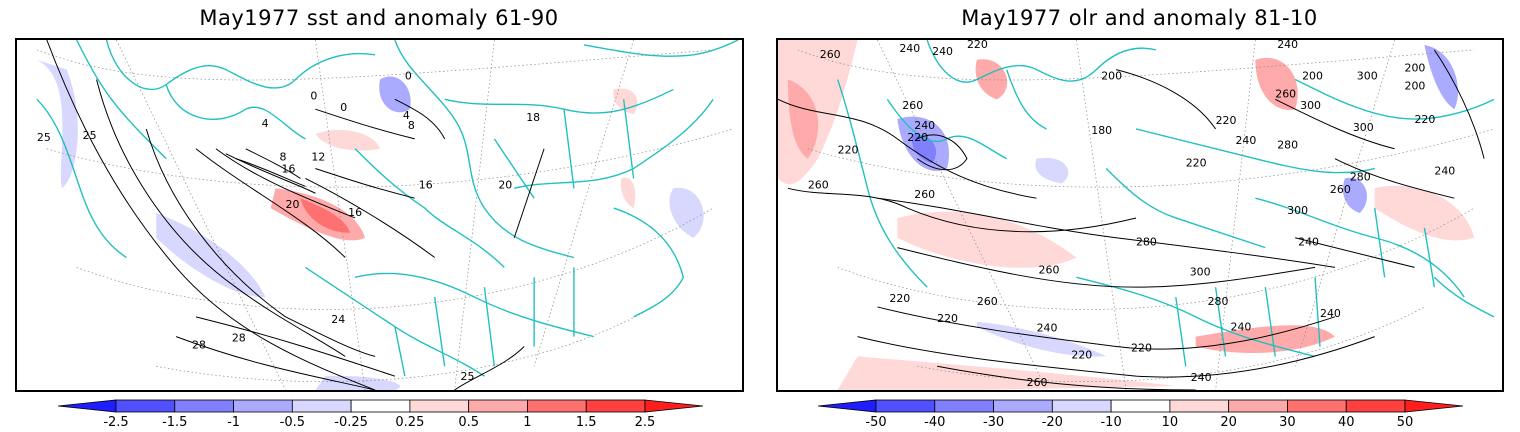  I want to click on colorbar-tick-label: 0.5, so click(468, 422).